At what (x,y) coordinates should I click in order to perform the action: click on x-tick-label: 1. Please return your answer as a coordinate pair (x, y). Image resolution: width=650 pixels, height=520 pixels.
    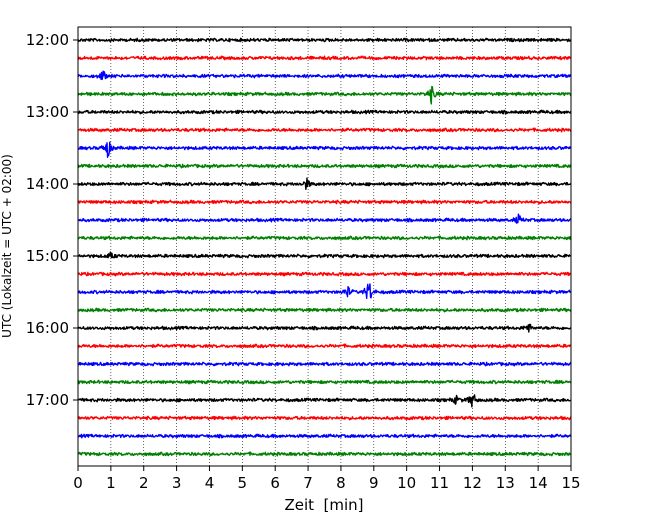
    Looking at the image, I should click on (111, 483).